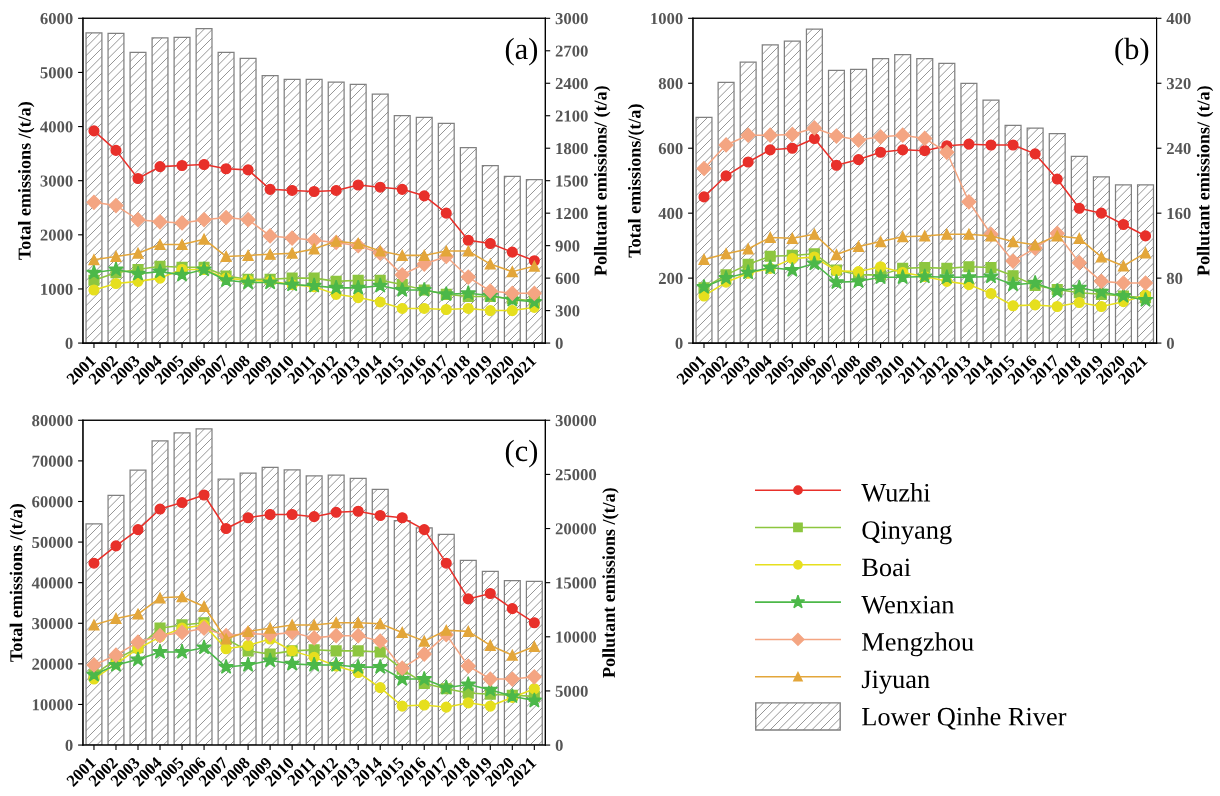 This screenshot has width=1220, height=796. Describe the element at coordinates (567, 311) in the screenshot. I see `y2-tick-label: 300` at that location.